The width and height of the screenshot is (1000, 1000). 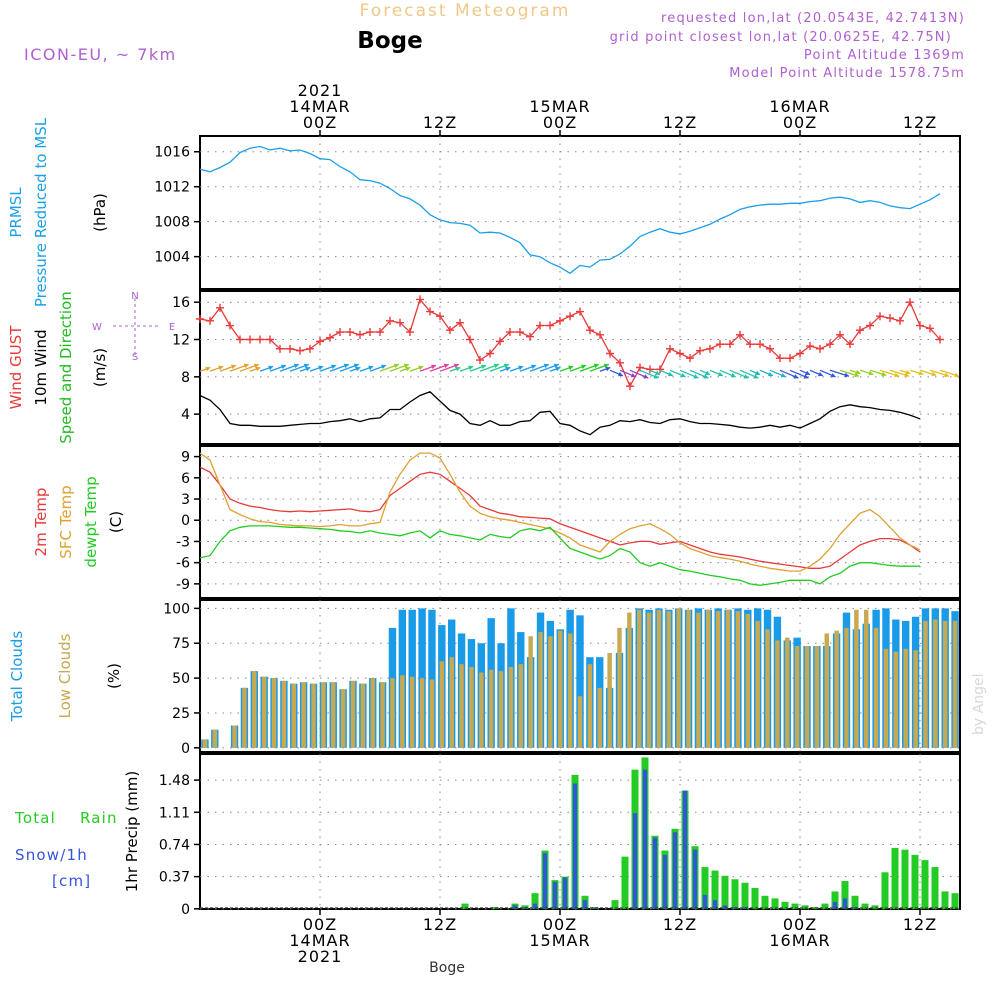 I want to click on y-tick-label: -6, so click(x=183, y=564).